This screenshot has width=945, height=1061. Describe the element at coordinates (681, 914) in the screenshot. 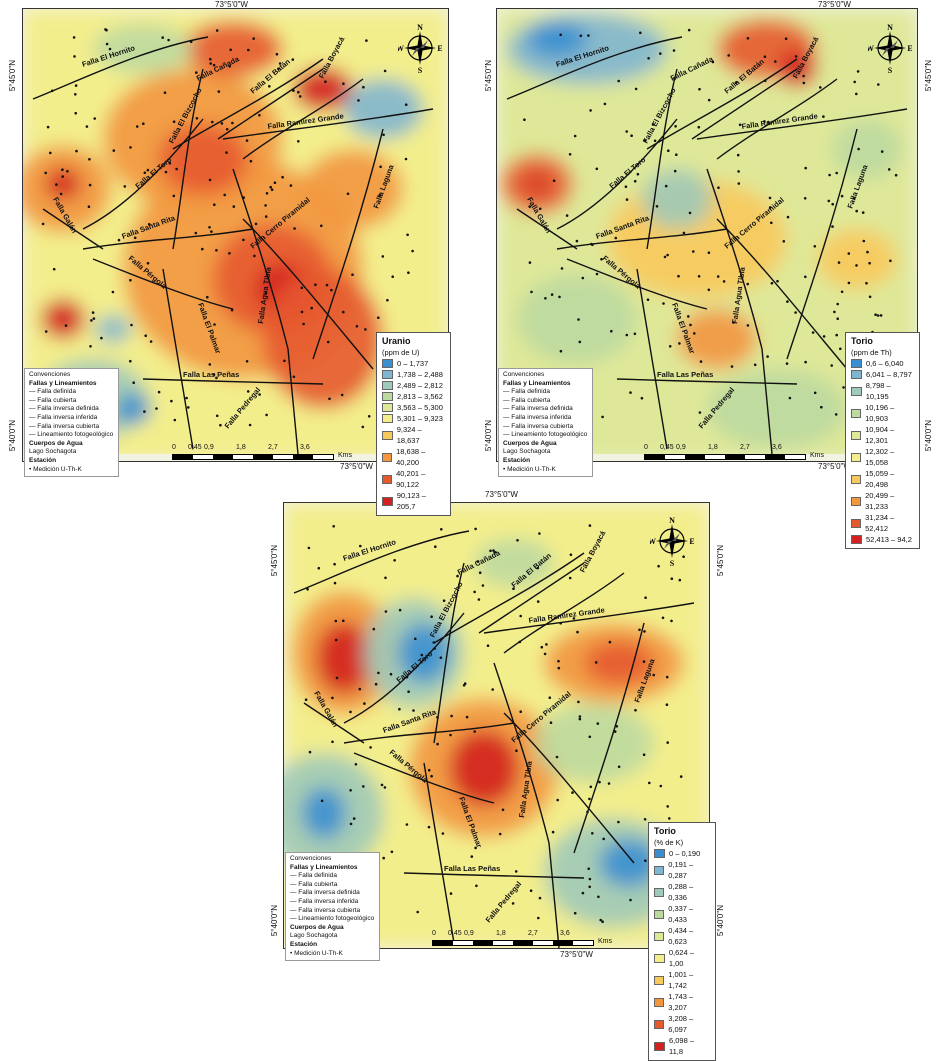

I see `legend-class-label: 0,337 – 0,433` at that location.